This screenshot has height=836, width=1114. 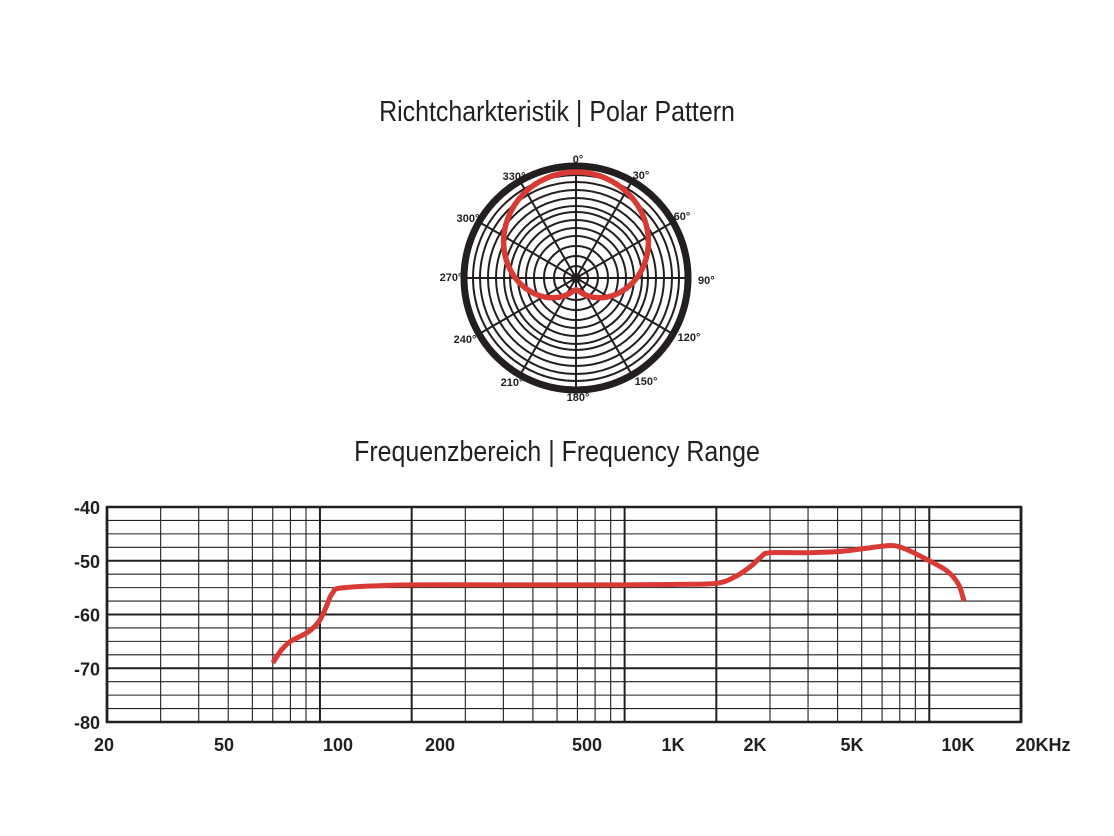 I want to click on freq-x-tick-label: 50, so click(x=224, y=745).